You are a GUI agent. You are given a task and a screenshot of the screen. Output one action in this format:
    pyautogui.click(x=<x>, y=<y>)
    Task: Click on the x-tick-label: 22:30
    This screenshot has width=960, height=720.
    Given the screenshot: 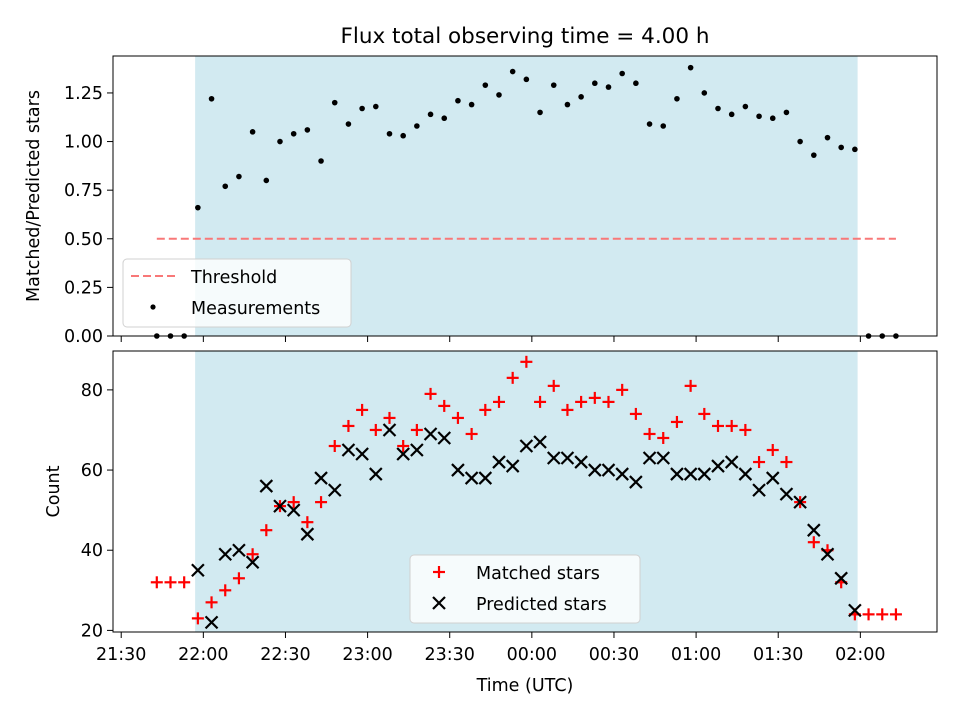 What is the action you would take?
    pyautogui.click(x=285, y=655)
    